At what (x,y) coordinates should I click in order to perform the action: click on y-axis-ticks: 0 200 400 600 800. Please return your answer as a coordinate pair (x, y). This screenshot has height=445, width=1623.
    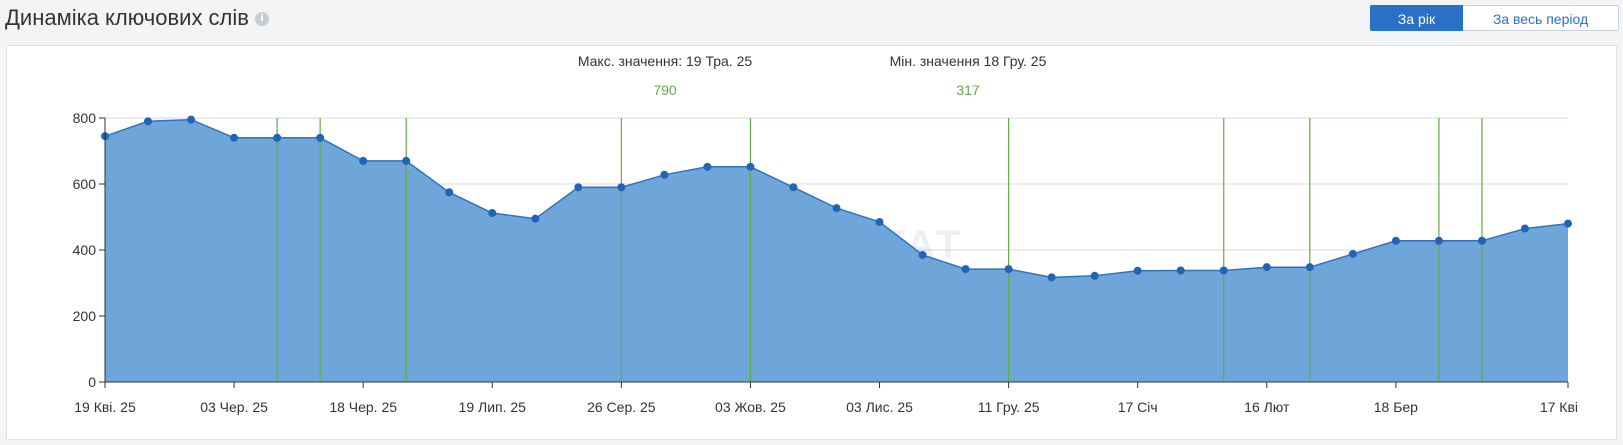
    Looking at the image, I should click on (89, 250).